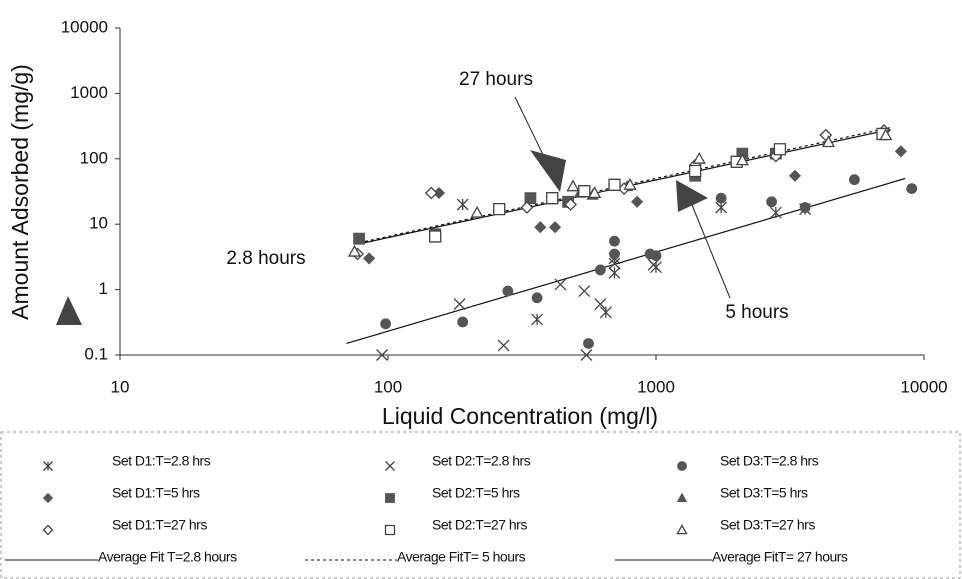 This screenshot has height=579, width=962. What do you see at coordinates (96, 353) in the screenshot?
I see `y-tick-label: 0.1` at bounding box center [96, 353].